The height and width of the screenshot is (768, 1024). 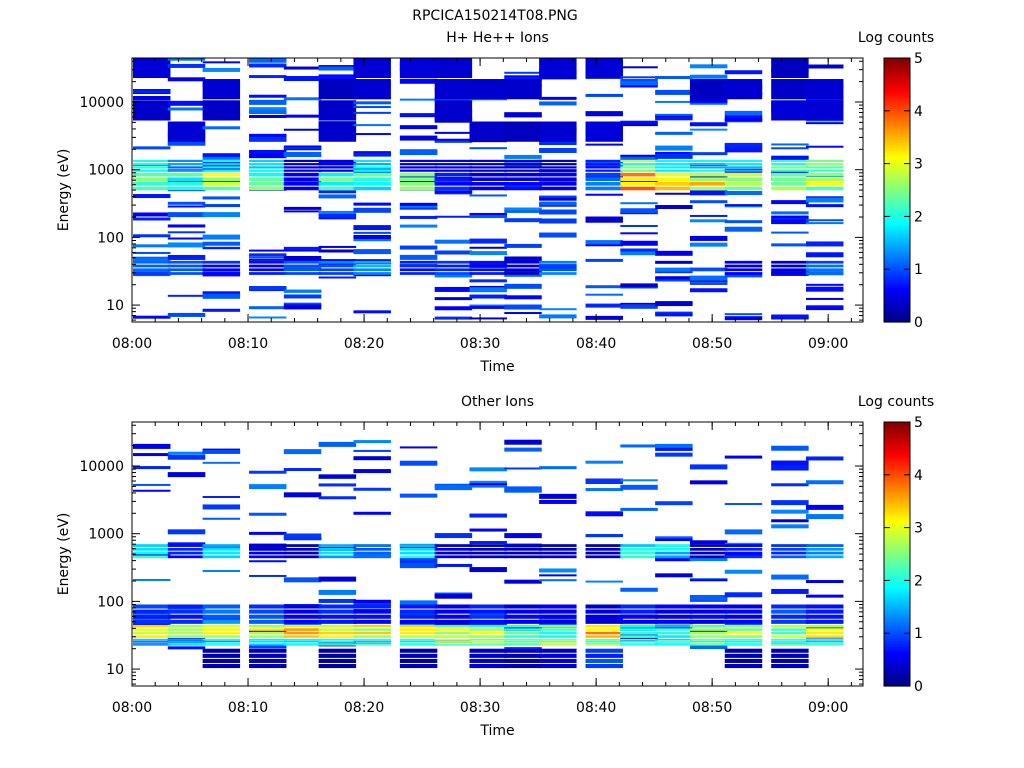 I want to click on colorbar: 0 1 2 3 4 5 Log counts, so click(x=896, y=544).